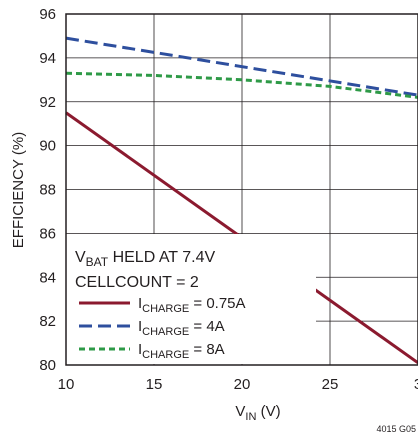 Image resolution: width=418 pixels, height=436 pixels. Describe the element at coordinates (47, 146) in the screenshot. I see `y-tick-label-90: 90` at that location.